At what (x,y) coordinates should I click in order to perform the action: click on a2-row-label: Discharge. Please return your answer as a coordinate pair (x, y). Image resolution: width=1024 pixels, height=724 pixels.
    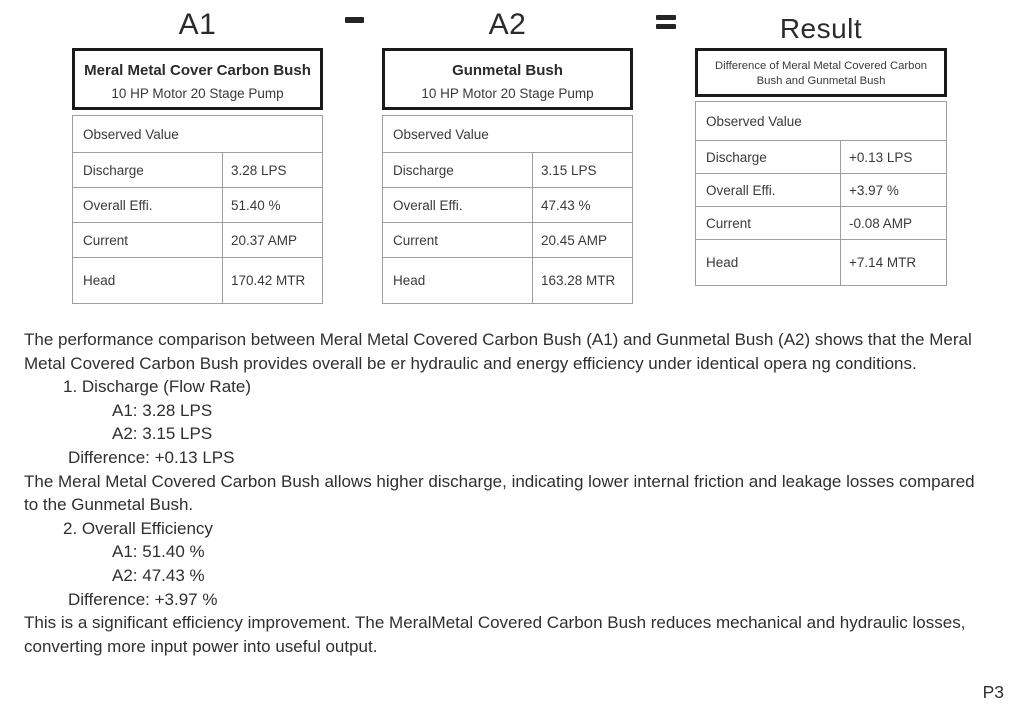
    Looking at the image, I should click on (458, 170).